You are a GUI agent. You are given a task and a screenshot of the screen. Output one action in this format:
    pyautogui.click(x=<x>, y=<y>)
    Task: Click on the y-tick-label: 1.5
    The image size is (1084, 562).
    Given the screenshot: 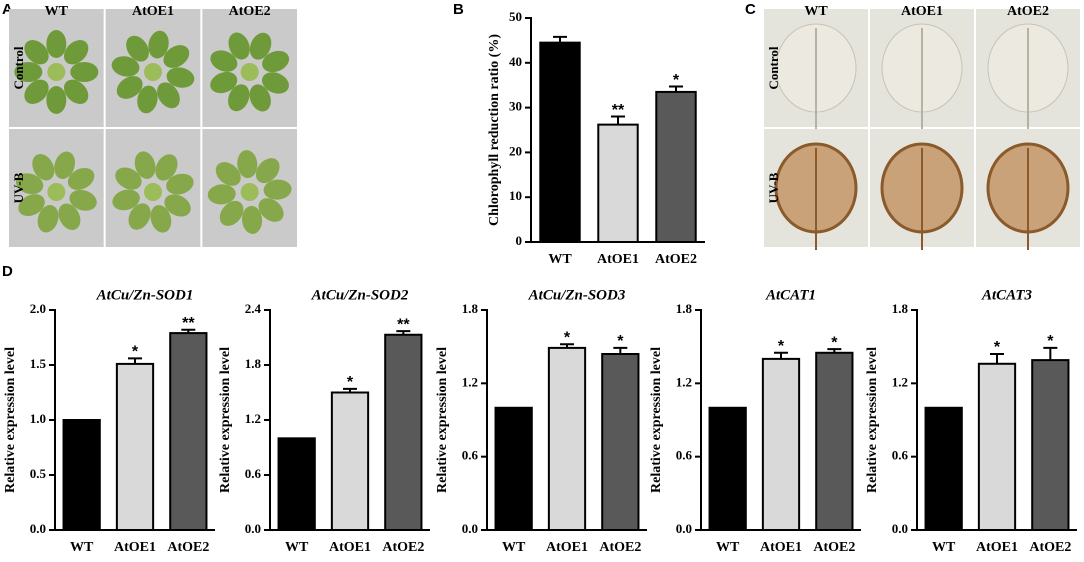 What is the action you would take?
    pyautogui.click(x=38, y=363)
    